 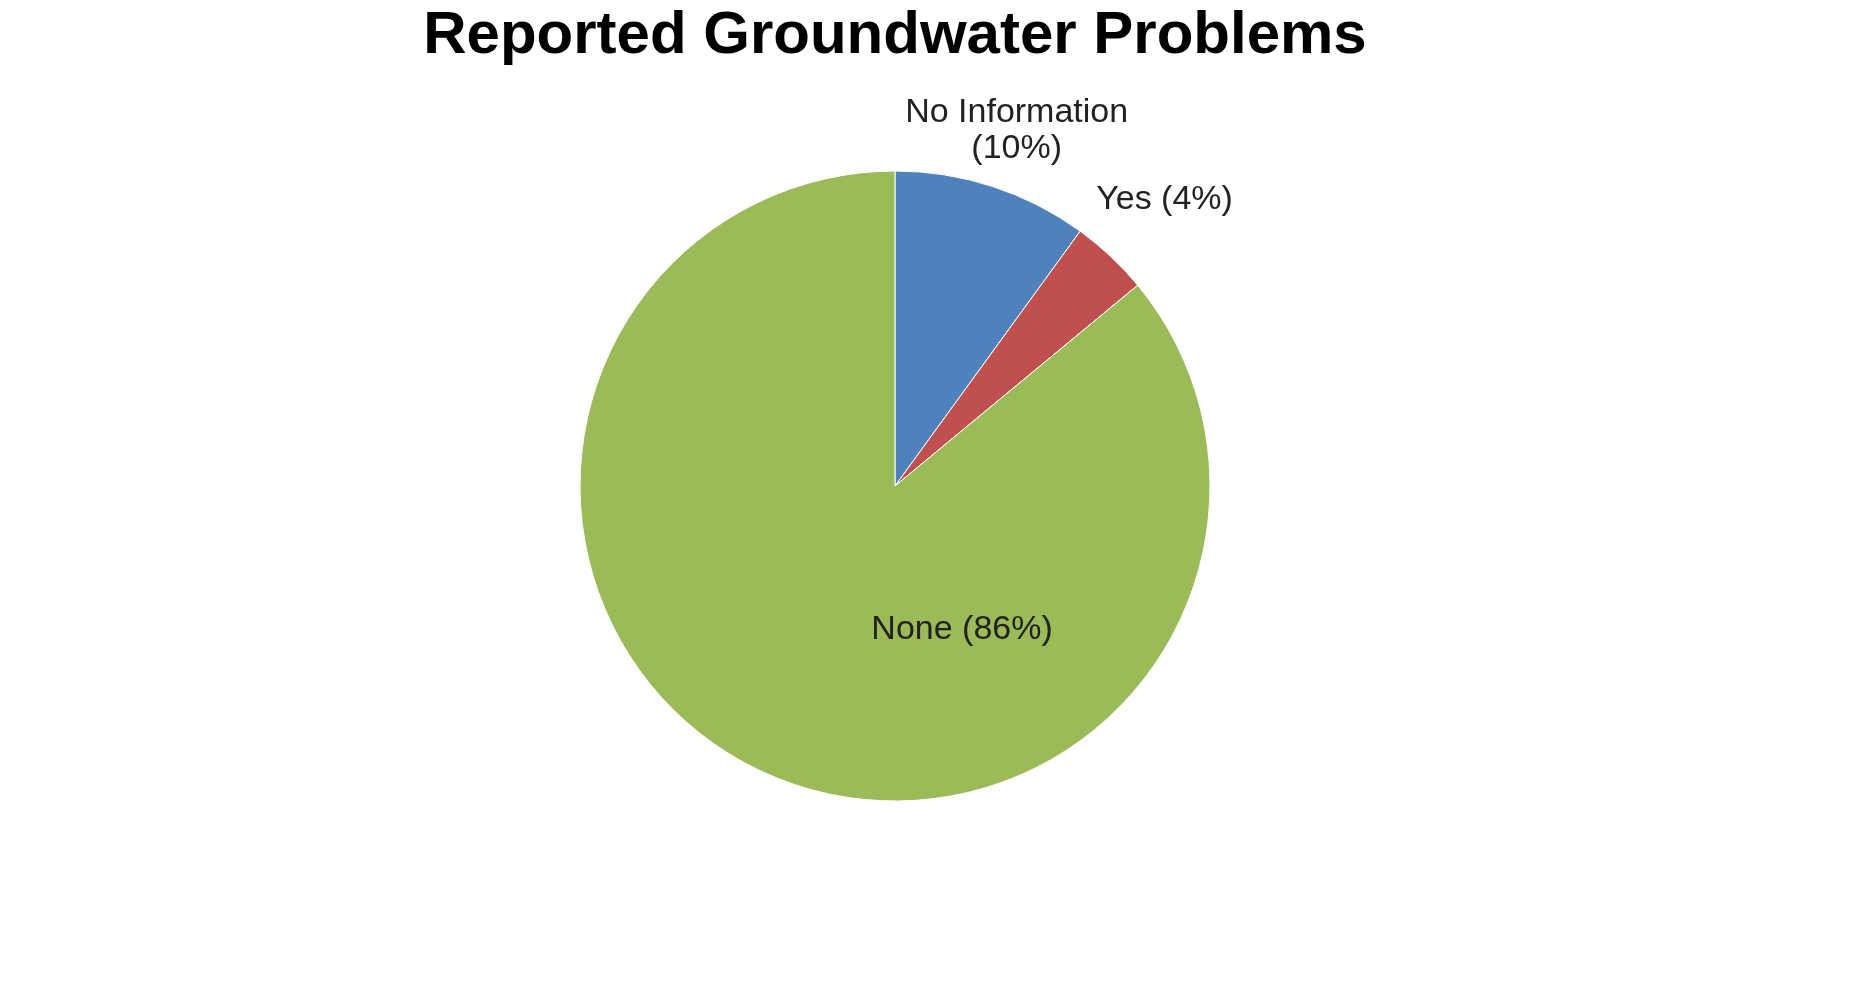 I want to click on data-label: (10%), so click(x=1017, y=145).